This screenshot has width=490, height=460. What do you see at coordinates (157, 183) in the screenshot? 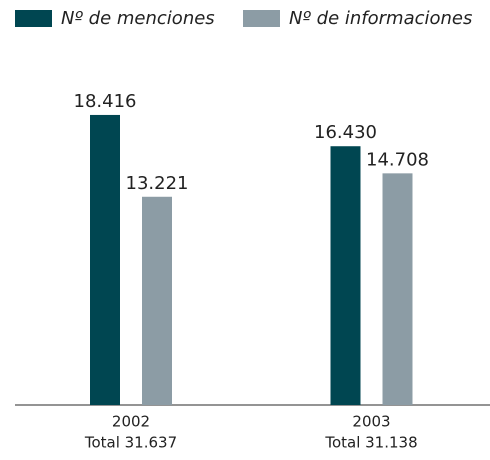
I see `data-label: 13.221` at bounding box center [157, 183].